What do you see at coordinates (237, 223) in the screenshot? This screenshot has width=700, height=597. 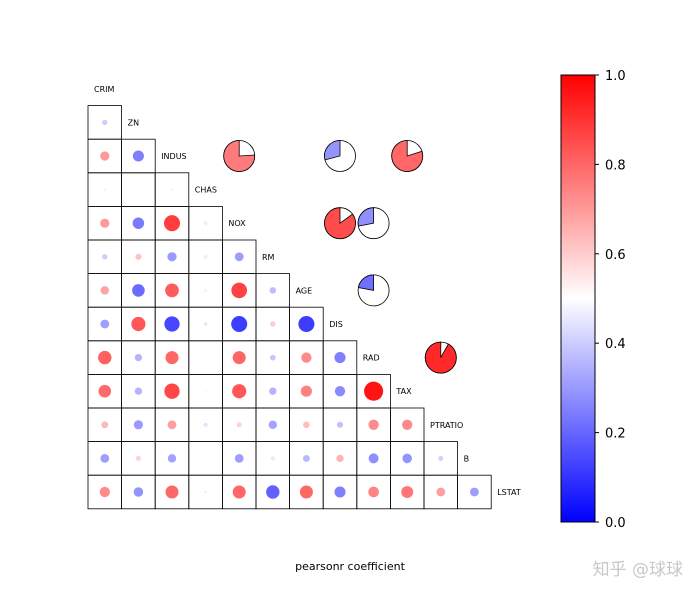 I see `variable-label: NOX` at bounding box center [237, 223].